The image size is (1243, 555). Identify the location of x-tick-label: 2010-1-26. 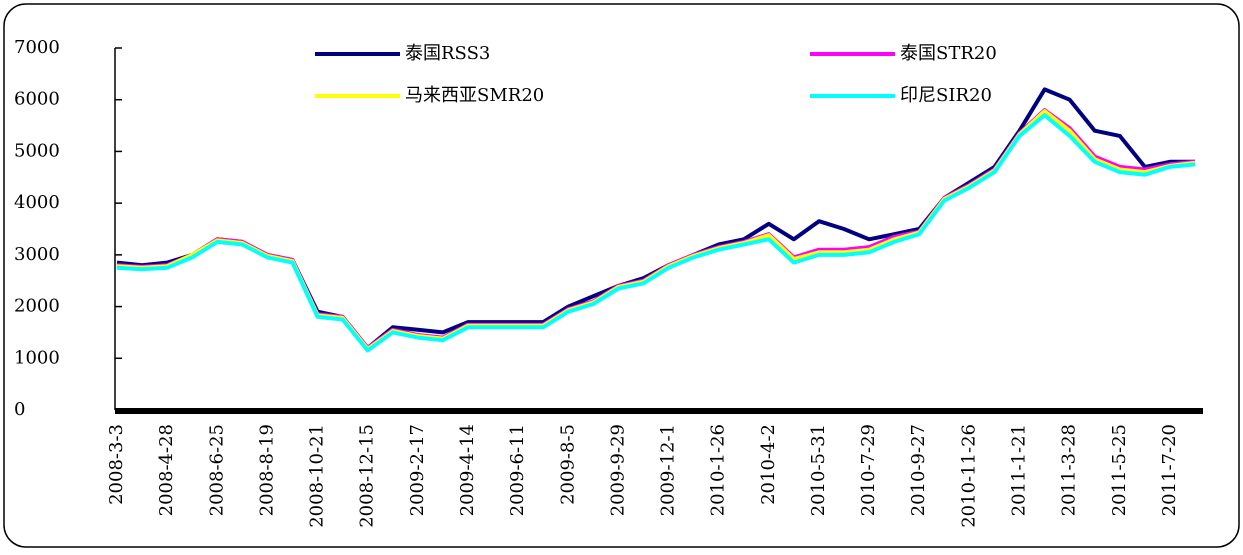
(718, 470).